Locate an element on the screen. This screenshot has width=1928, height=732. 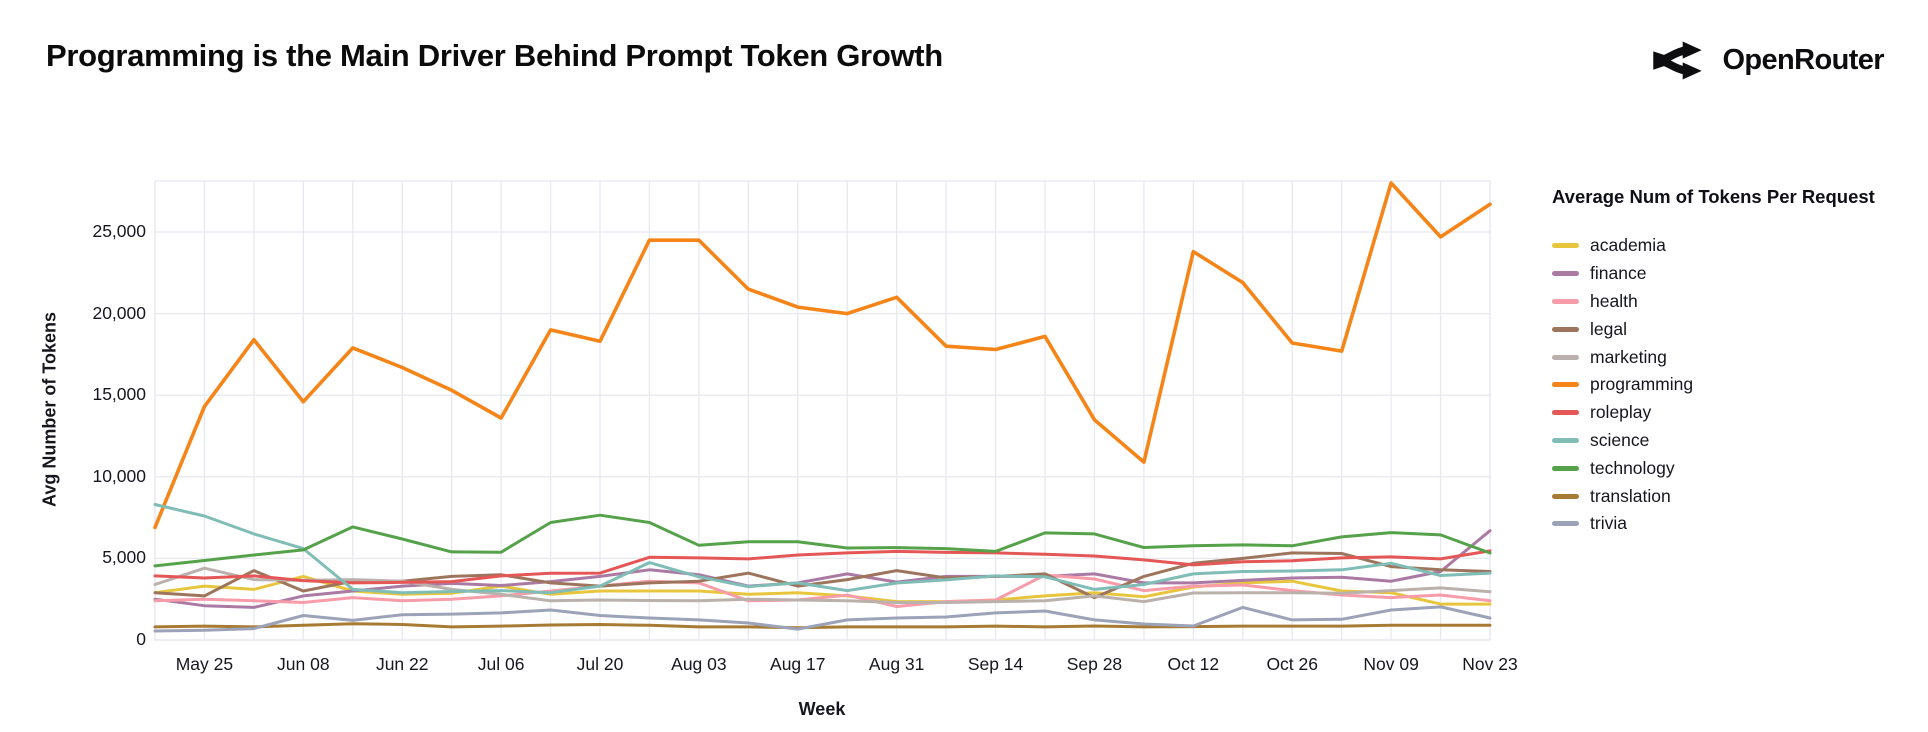
y-tick-label: 25,000 is located at coordinates (119, 231).